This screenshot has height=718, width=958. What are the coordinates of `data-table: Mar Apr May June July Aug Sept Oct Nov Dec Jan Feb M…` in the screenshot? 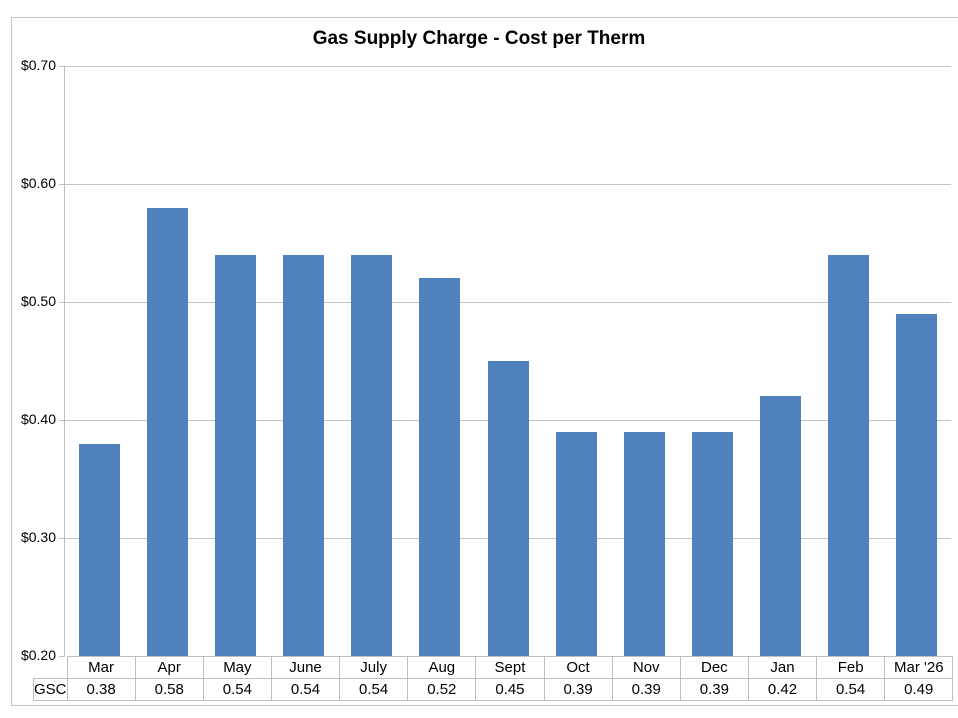 It's located at (493, 678).